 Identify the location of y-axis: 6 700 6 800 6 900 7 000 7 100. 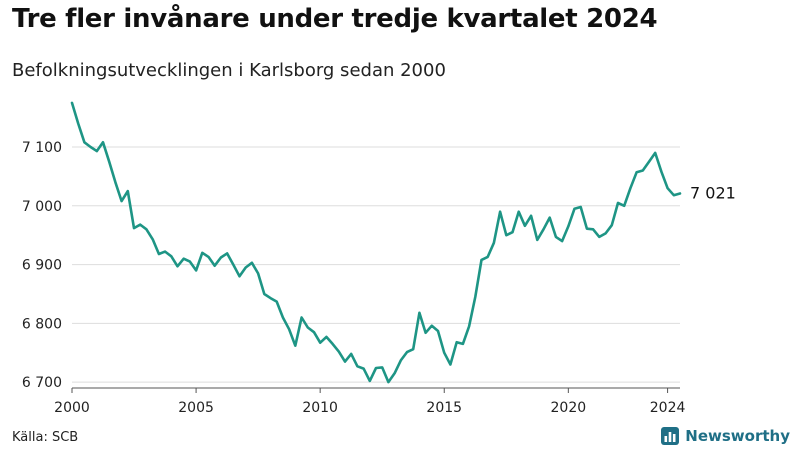
(42, 265).